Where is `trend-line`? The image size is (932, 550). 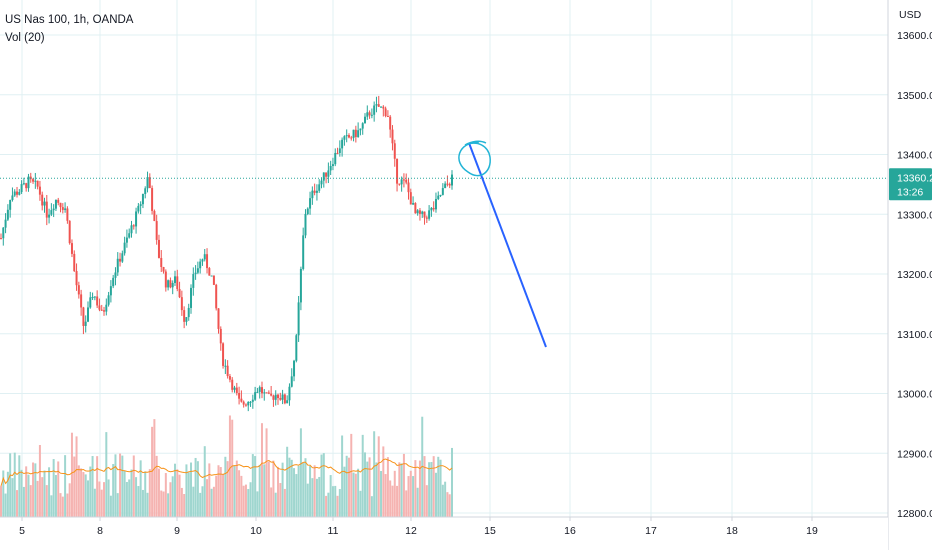
trend-line is located at coordinates (507, 245).